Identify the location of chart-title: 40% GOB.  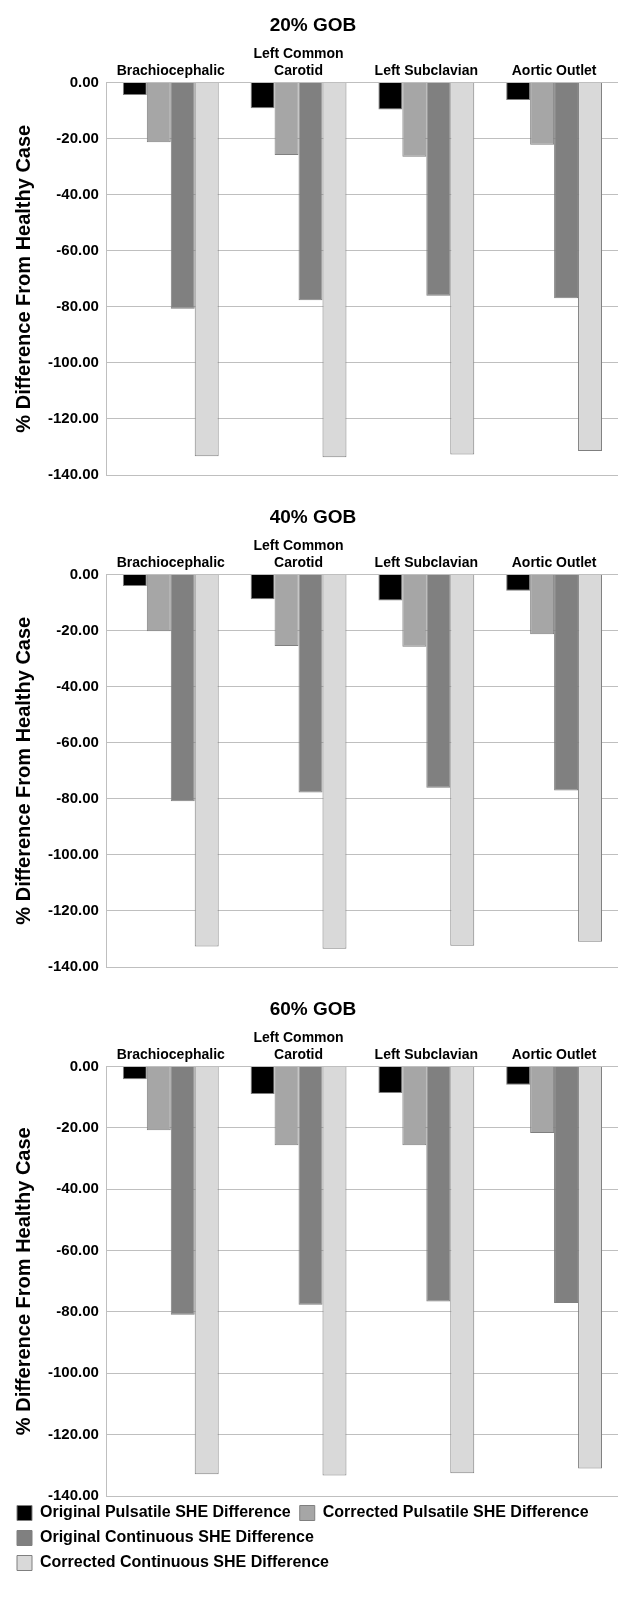
(313, 516).